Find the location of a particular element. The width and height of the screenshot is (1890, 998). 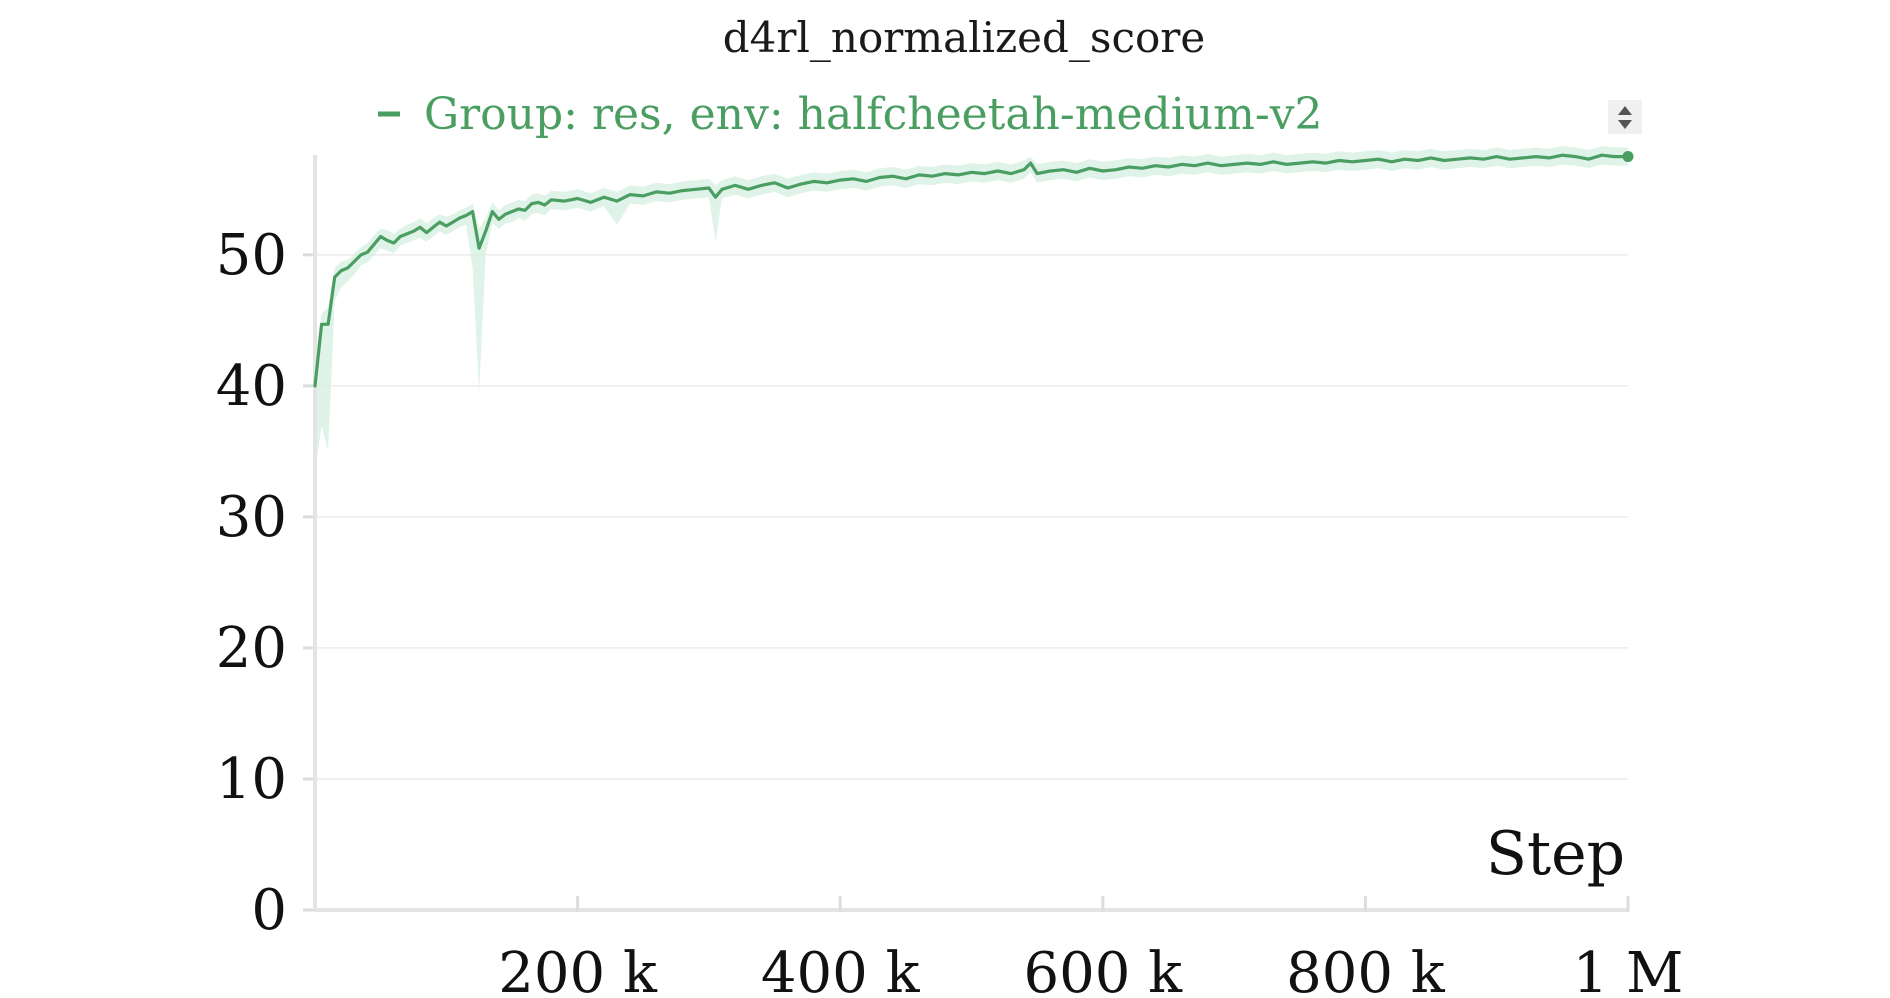

y-tick-label-5: 50 is located at coordinates (251, 255).